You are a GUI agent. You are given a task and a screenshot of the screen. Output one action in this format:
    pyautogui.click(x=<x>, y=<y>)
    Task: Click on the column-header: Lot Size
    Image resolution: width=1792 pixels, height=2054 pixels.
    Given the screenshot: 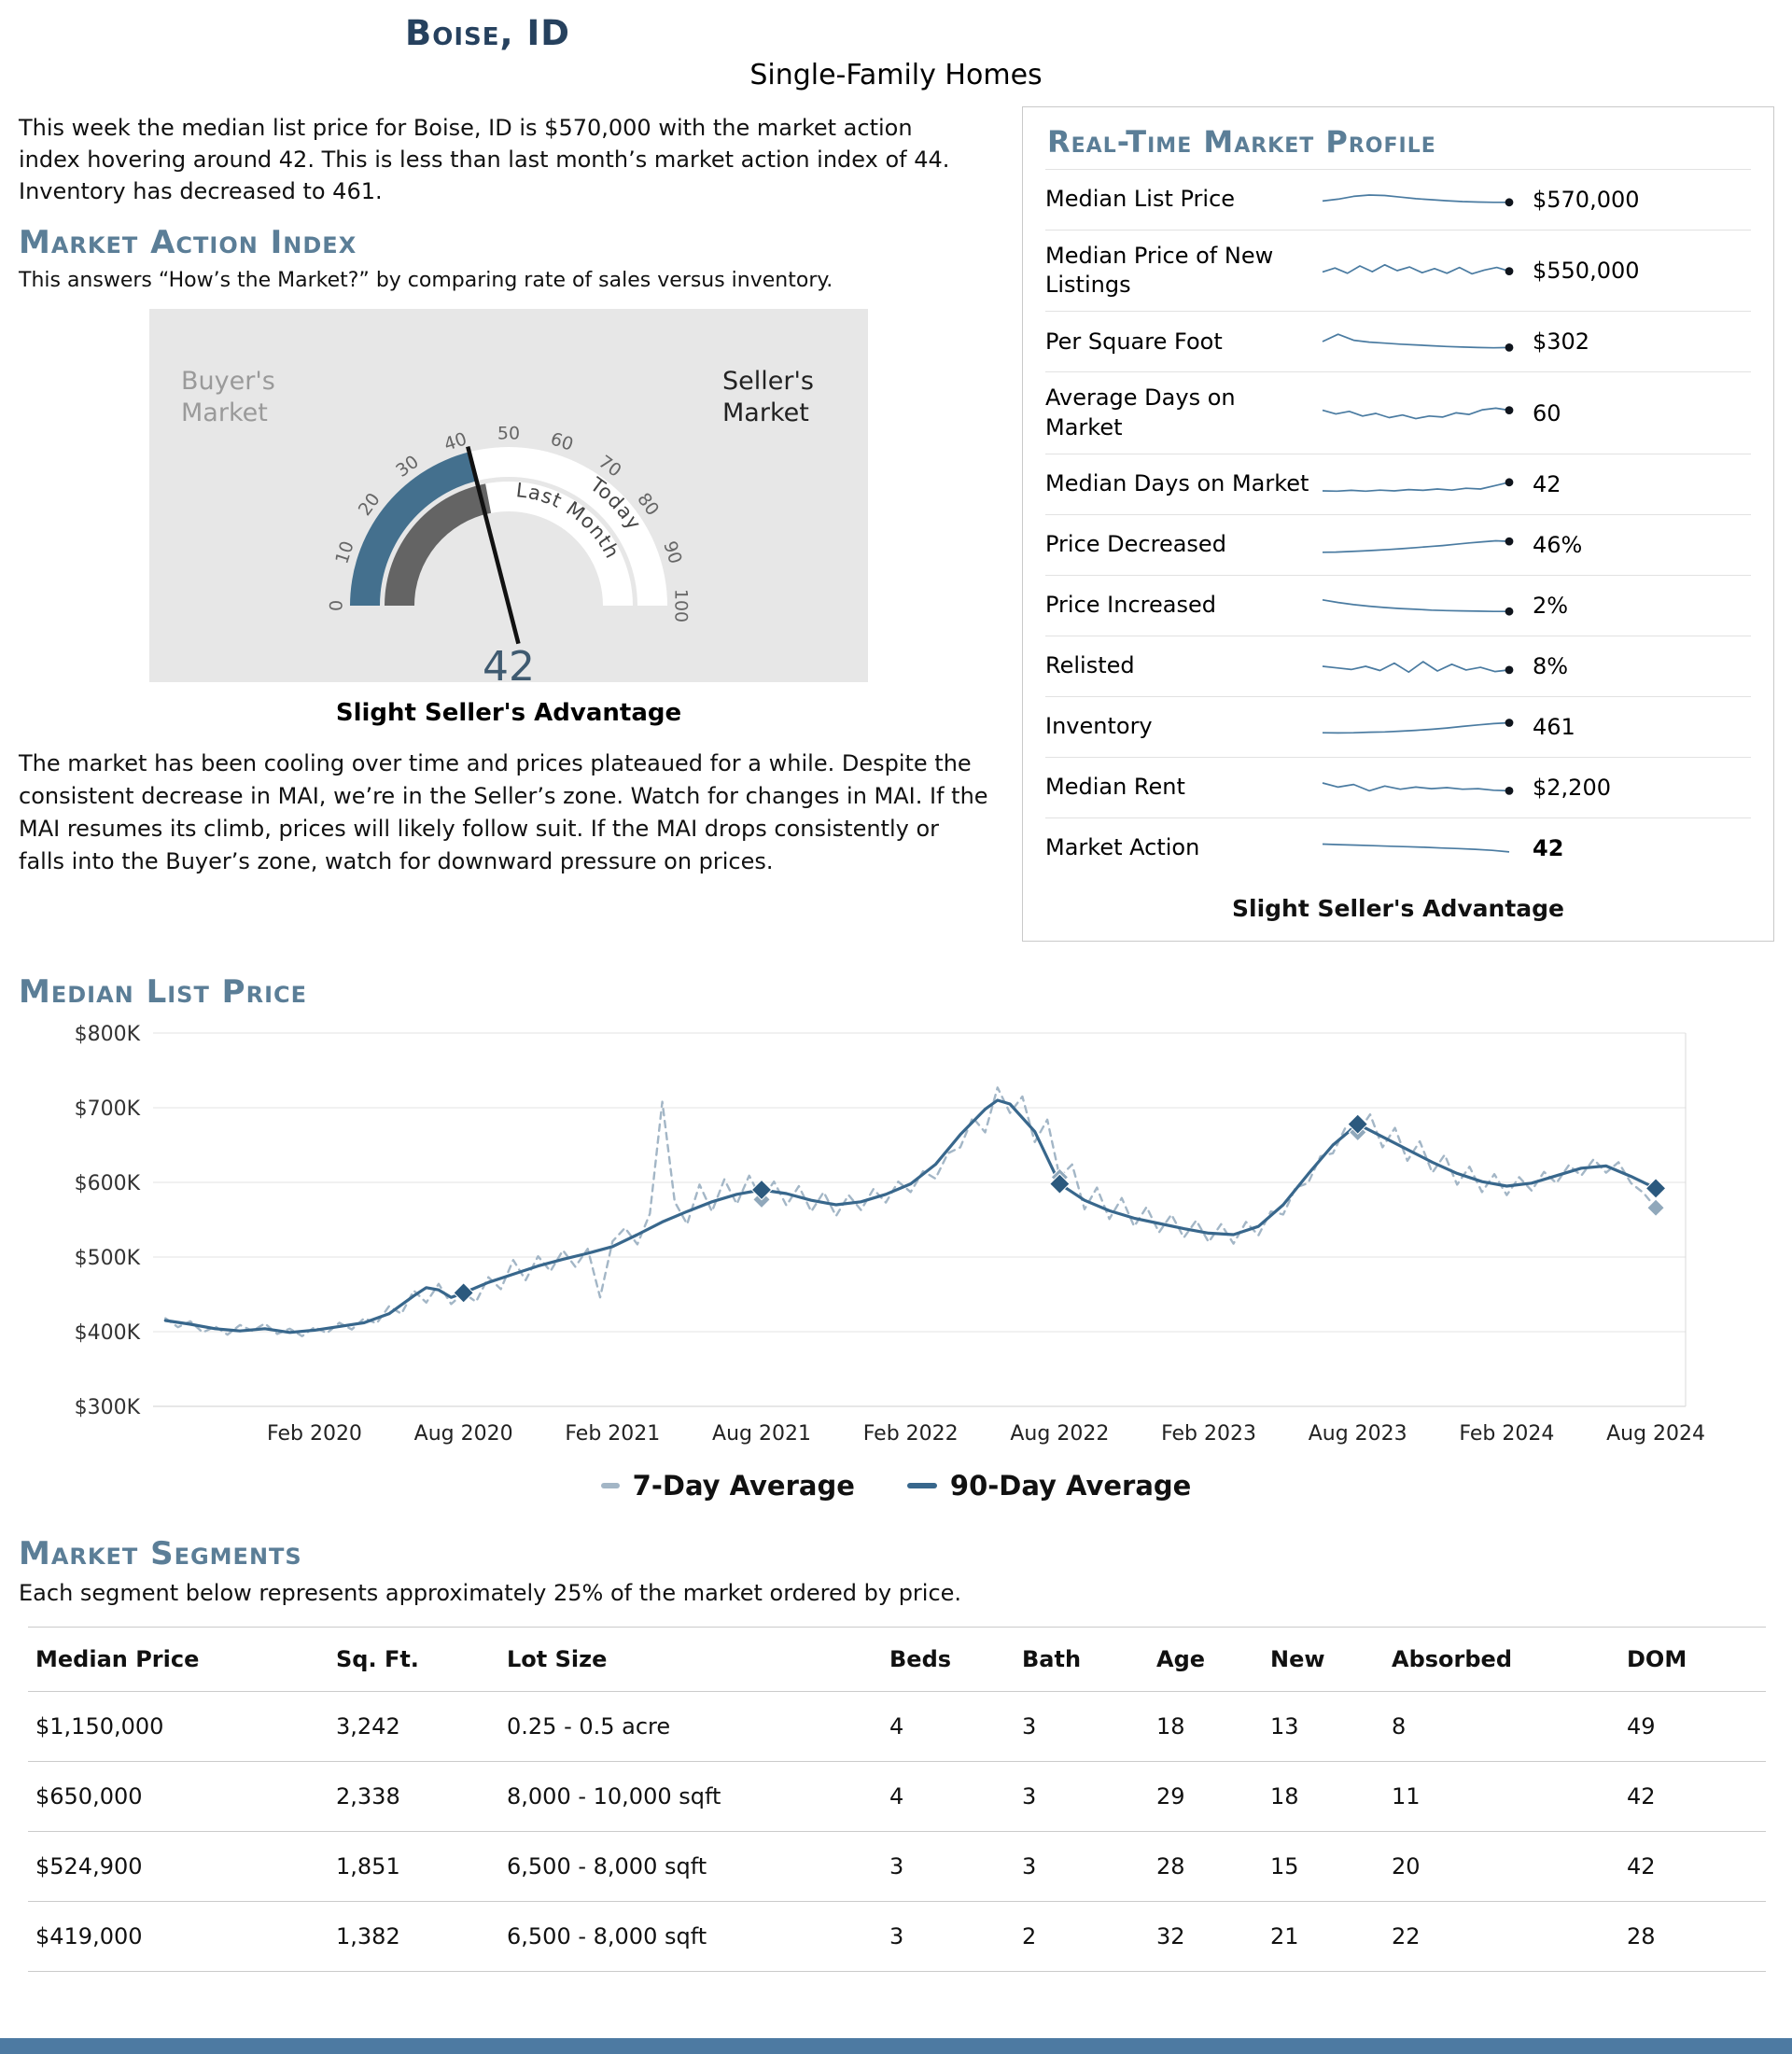 What is the action you would take?
    pyautogui.click(x=690, y=1659)
    